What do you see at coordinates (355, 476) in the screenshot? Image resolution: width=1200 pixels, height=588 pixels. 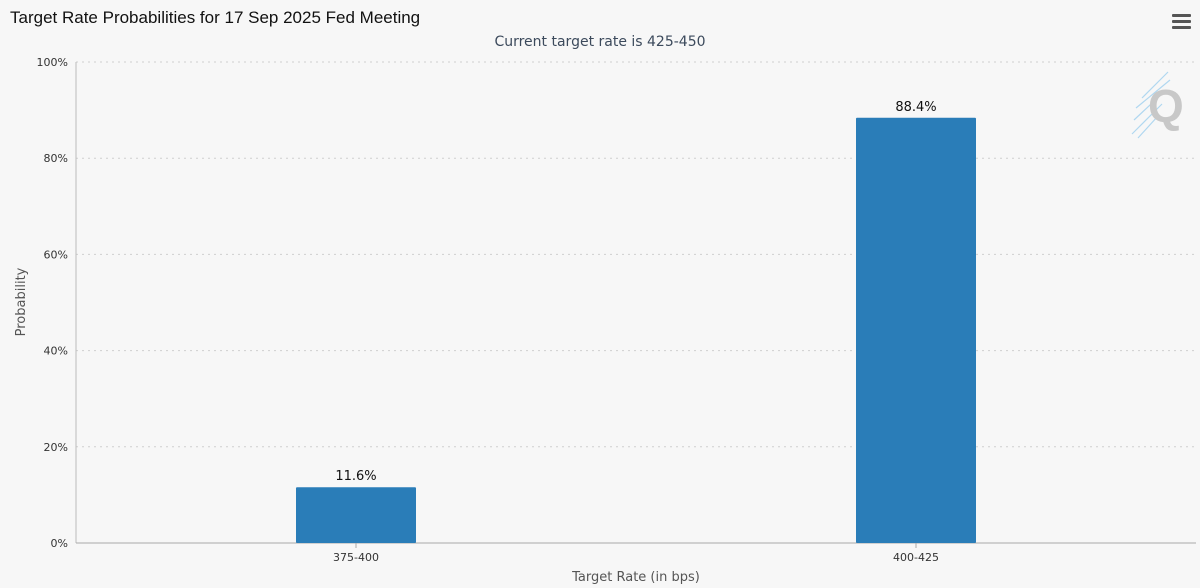 I see `bar-value-label: 11.6%` at bounding box center [355, 476].